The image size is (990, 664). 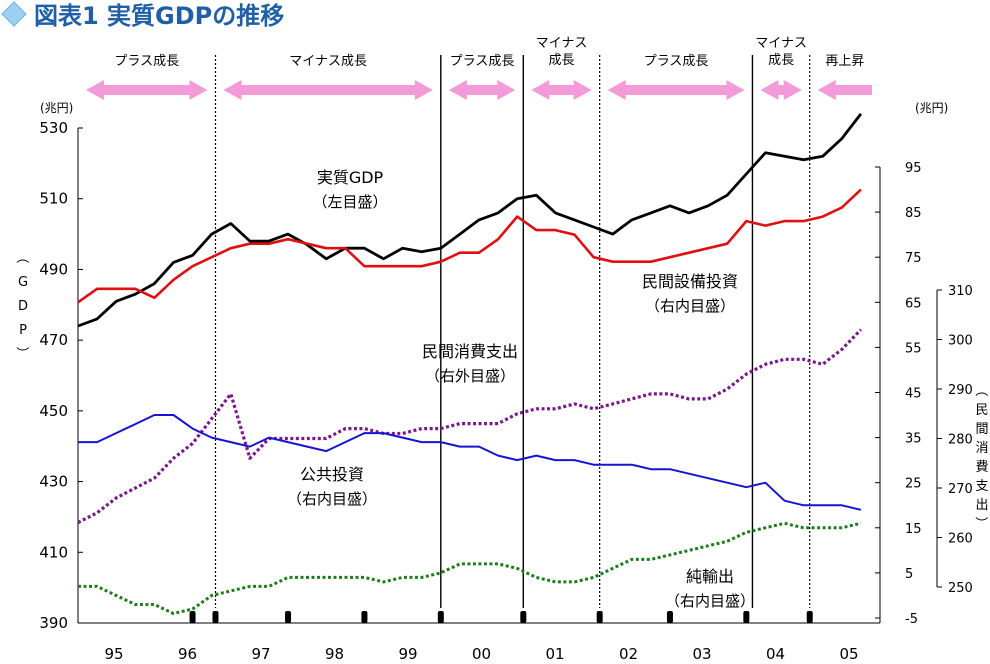 I want to click on annotation-axis: （右外目盛）, so click(x=470, y=376).